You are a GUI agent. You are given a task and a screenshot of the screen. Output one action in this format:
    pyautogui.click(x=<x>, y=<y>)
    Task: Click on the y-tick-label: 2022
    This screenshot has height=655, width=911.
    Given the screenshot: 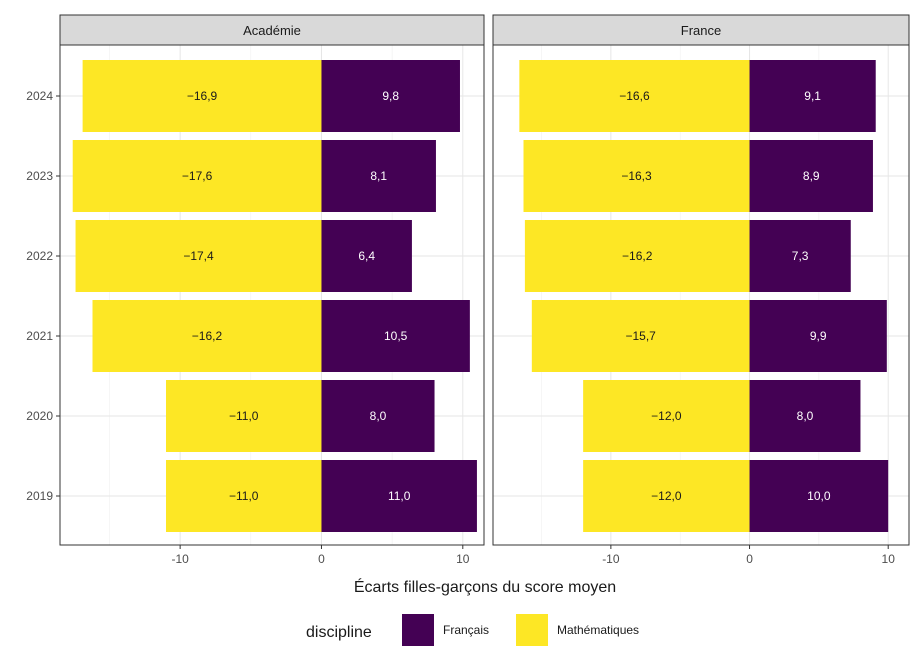 What is the action you would take?
    pyautogui.click(x=39, y=256)
    